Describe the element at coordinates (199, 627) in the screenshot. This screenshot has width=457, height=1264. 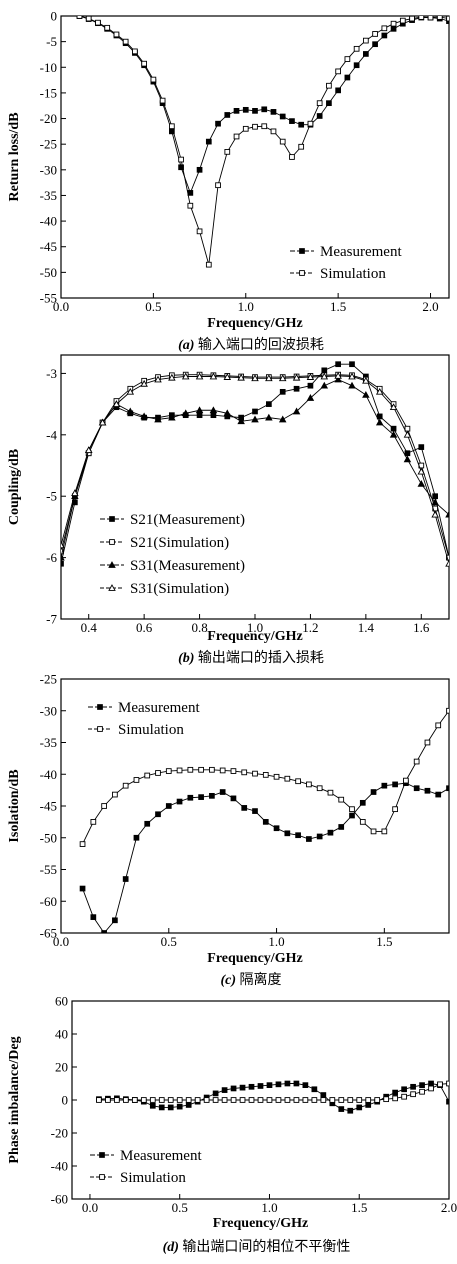
I see `x-tick-label: 0.8` at that location.